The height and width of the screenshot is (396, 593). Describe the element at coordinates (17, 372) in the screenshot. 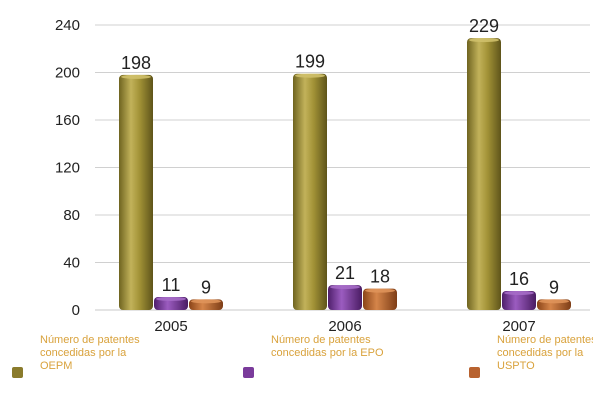

I see `legend-swatch-oepm` at that location.